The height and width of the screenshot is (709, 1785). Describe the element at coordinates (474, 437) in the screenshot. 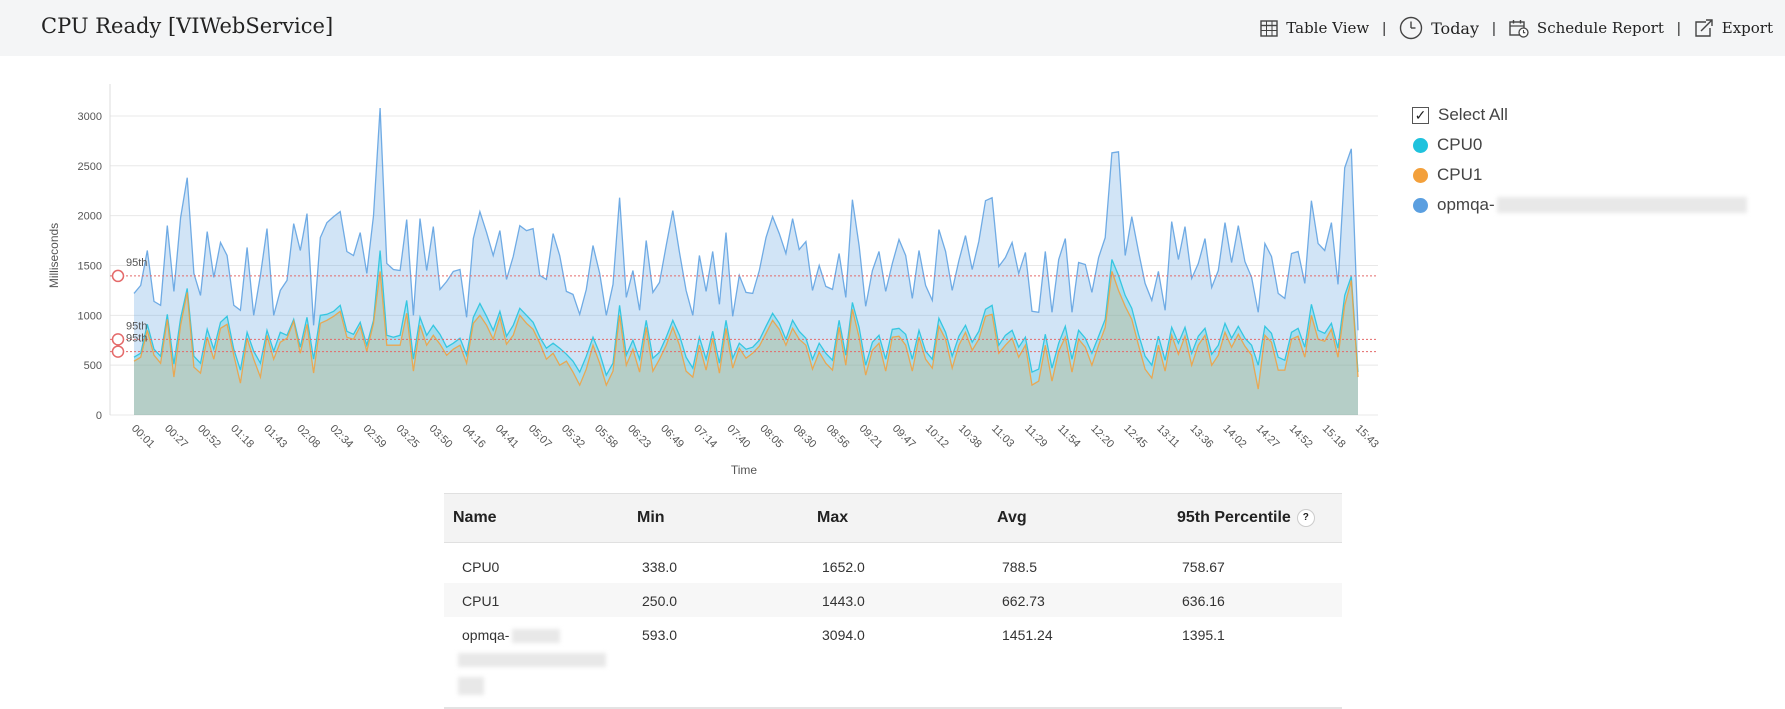

I see `x-tick-label: 04:16` at that location.